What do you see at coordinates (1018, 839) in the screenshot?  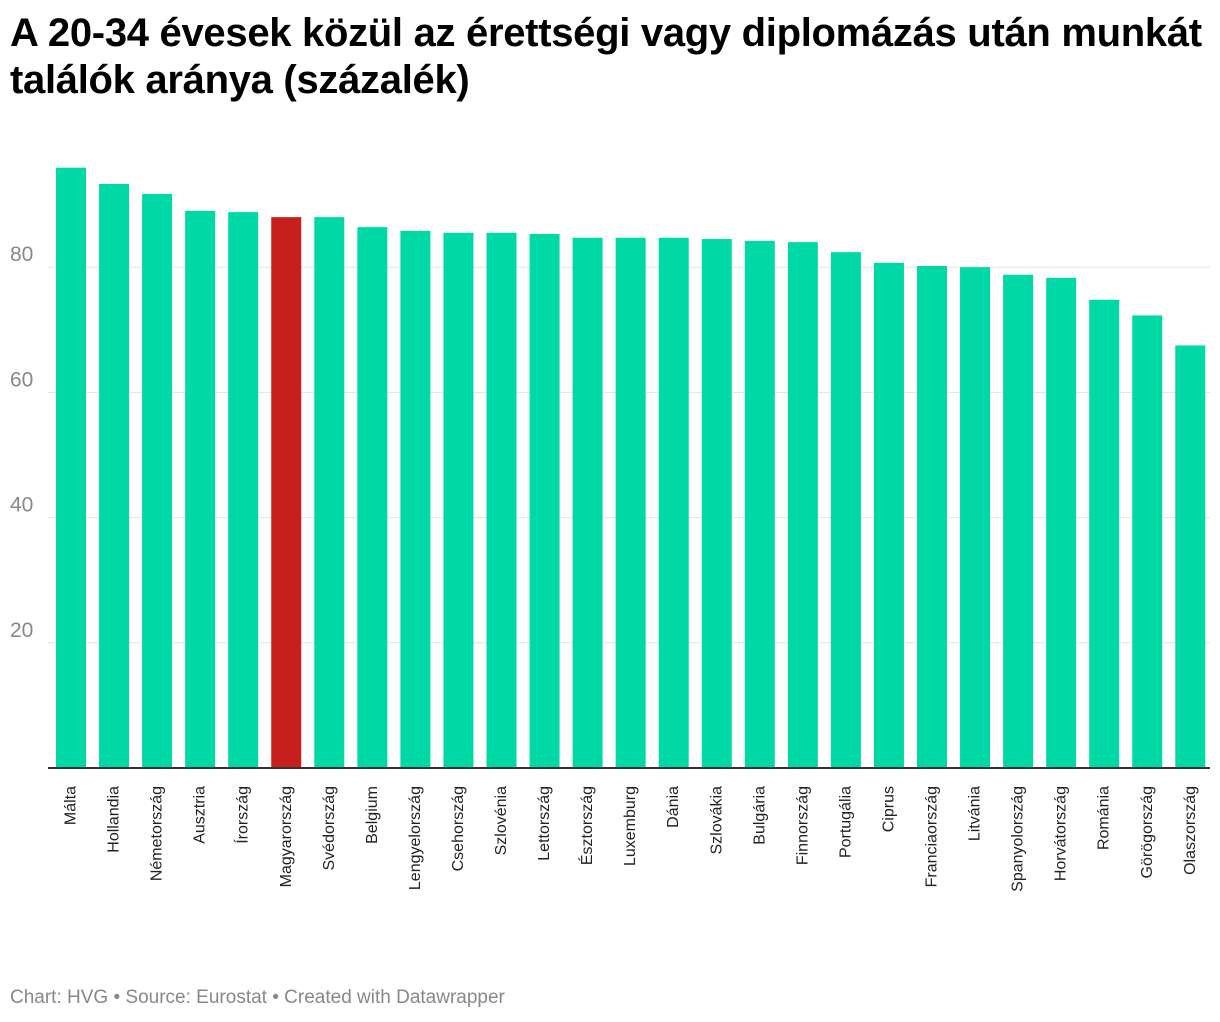 I see `x-tick-label: Spanyolország` at bounding box center [1018, 839].